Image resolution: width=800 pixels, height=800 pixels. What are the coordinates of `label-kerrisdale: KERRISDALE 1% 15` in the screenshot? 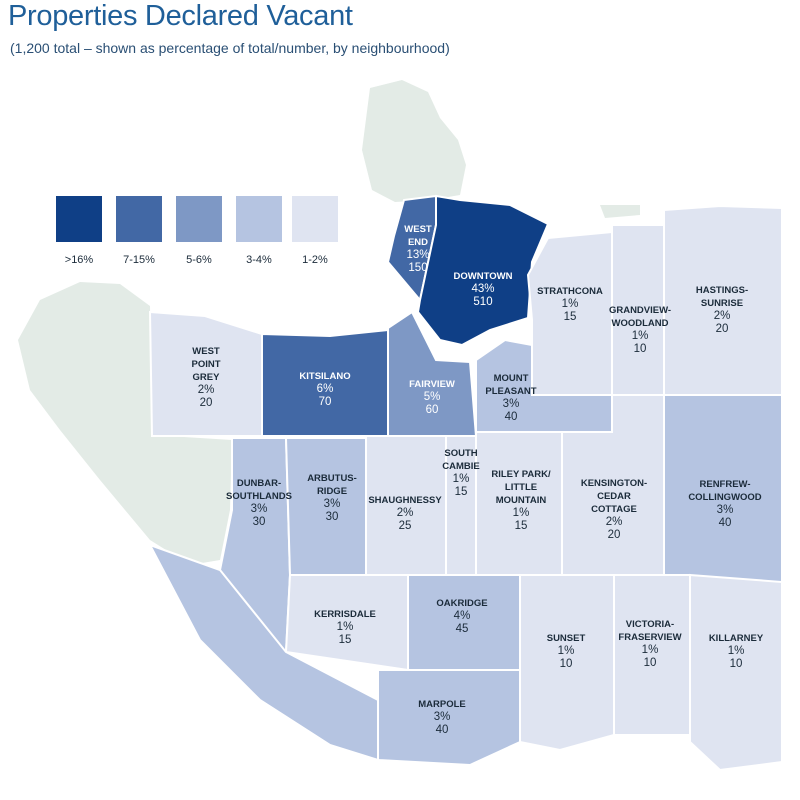 It's located at (345, 627).